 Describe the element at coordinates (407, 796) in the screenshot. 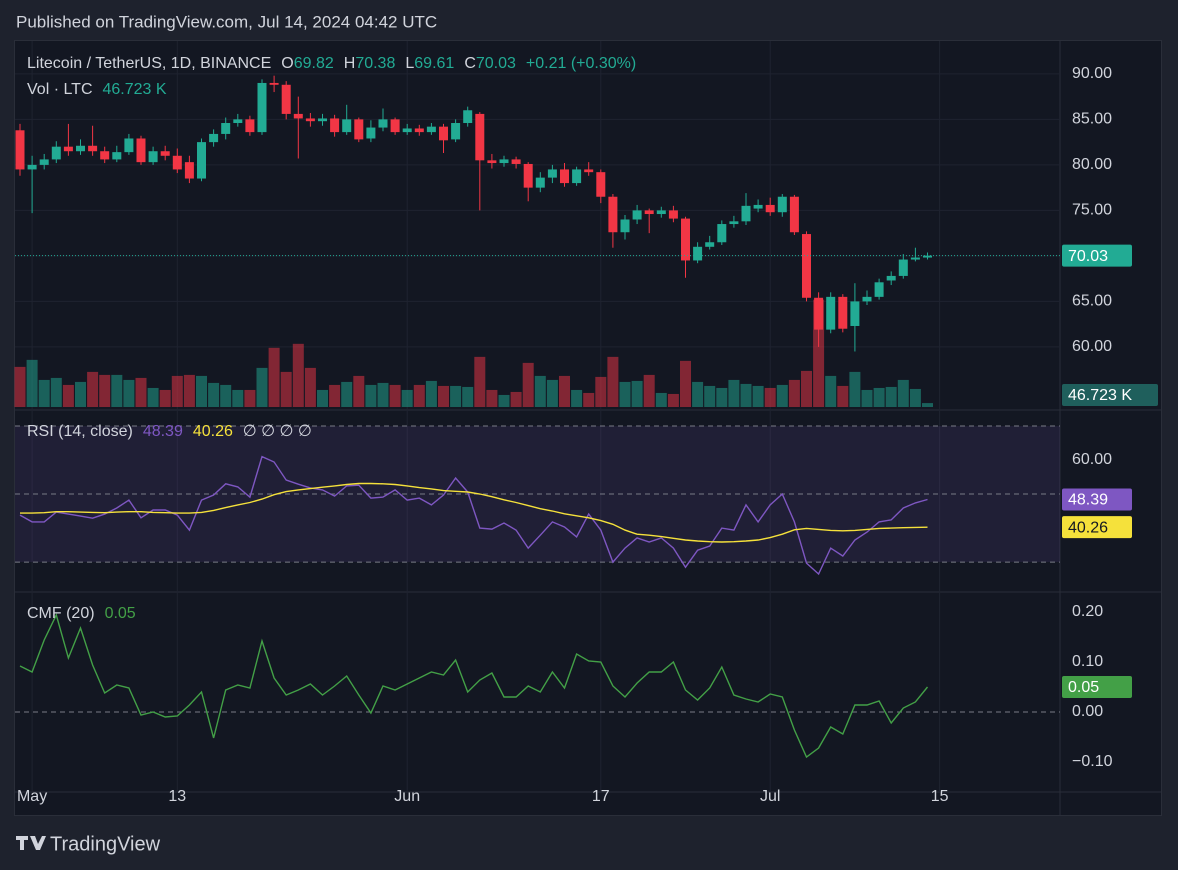

I see `x-tick-label: Jun` at that location.